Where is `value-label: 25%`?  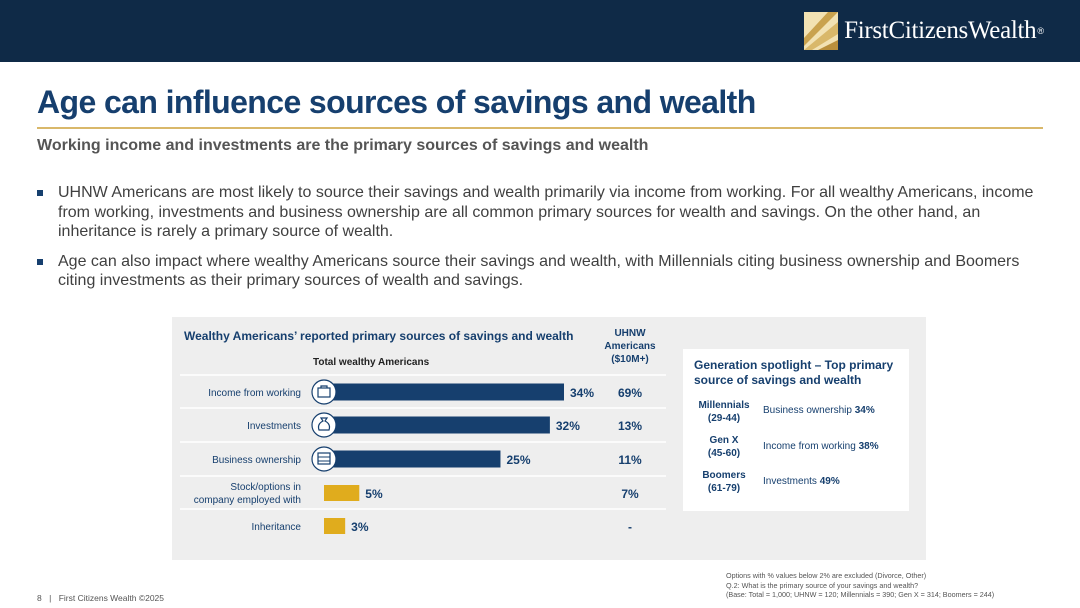
value-label: 25% is located at coordinates (518, 460).